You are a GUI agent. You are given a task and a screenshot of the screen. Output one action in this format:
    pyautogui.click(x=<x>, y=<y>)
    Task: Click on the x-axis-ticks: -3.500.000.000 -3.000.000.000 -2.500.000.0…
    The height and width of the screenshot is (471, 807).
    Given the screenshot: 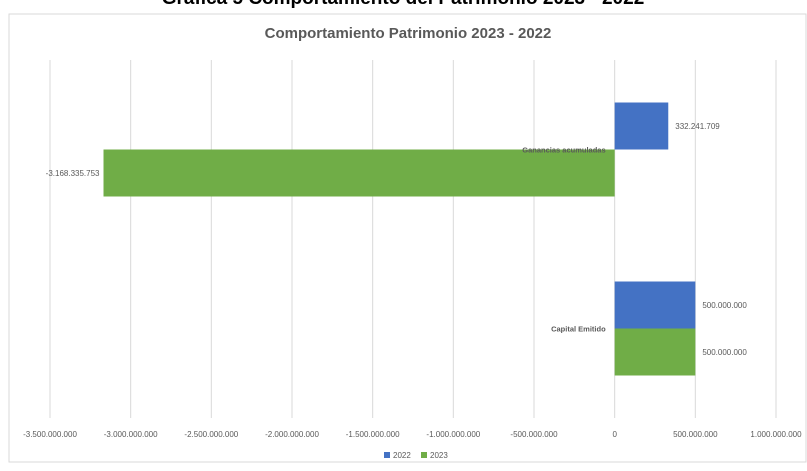 What is the action you would take?
    pyautogui.click(x=412, y=434)
    